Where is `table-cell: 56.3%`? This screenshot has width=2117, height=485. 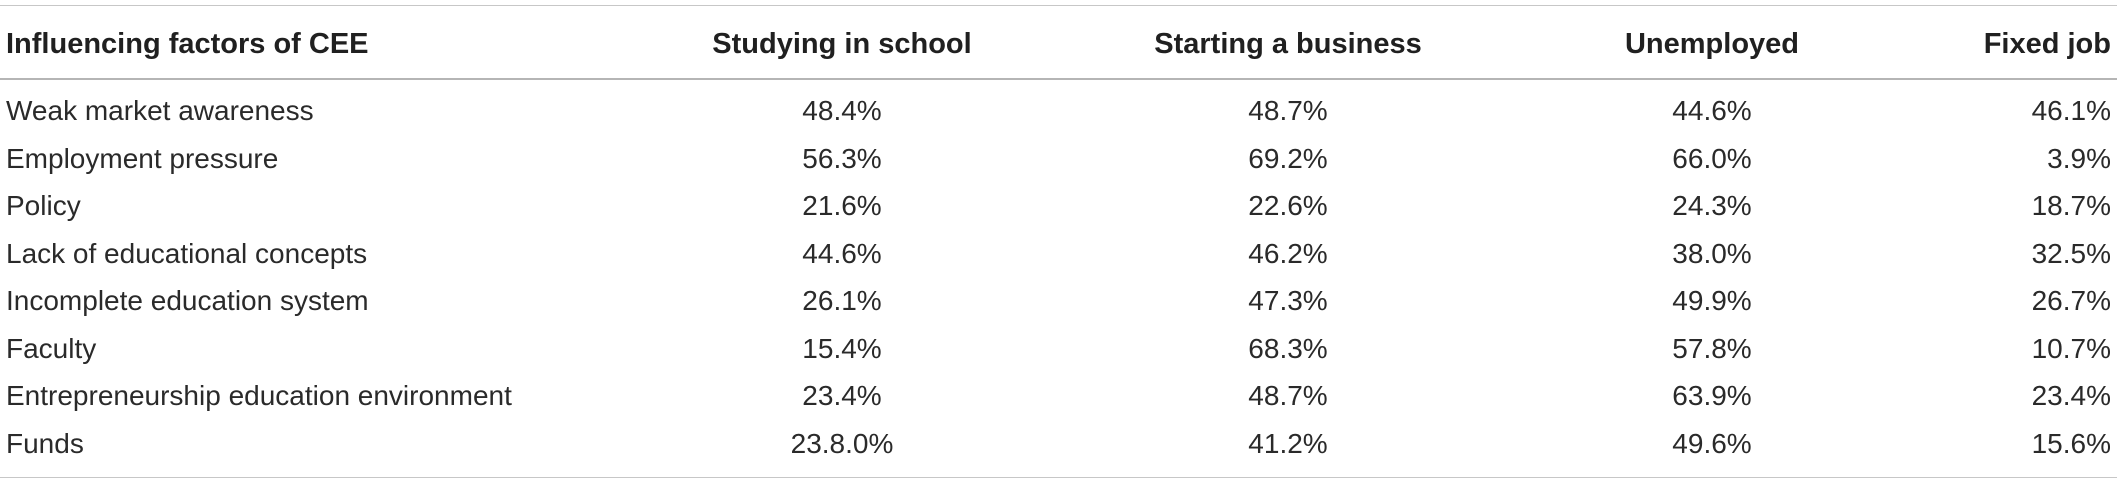
table-cell: 56.3% is located at coordinates (842, 158).